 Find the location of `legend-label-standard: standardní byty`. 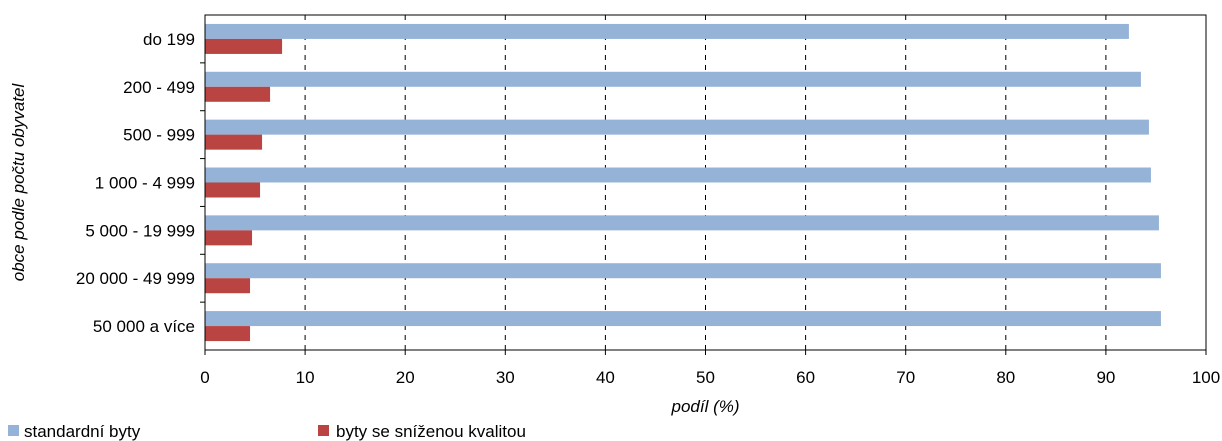

legend-label-standard: standardní byty is located at coordinates (82, 431).